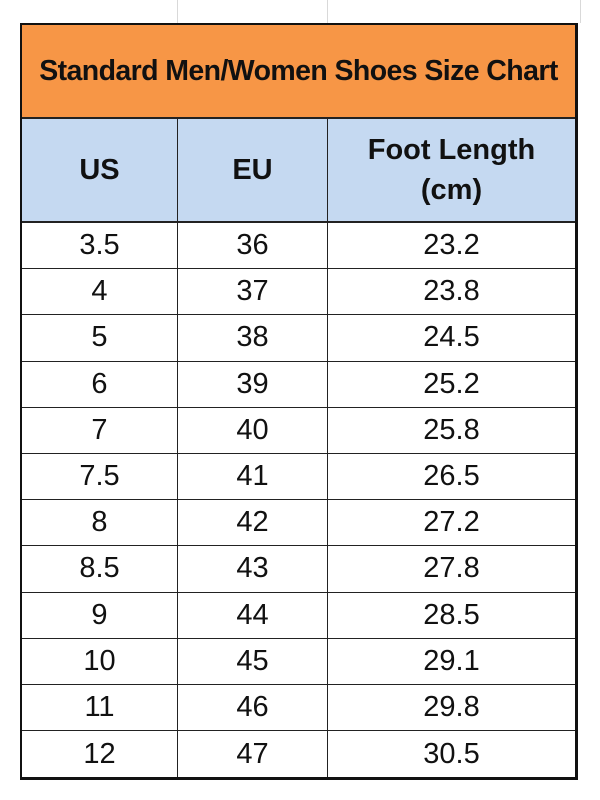 The width and height of the screenshot is (600, 800). What do you see at coordinates (451, 522) in the screenshot?
I see `foot-length-cell: 27.2` at bounding box center [451, 522].